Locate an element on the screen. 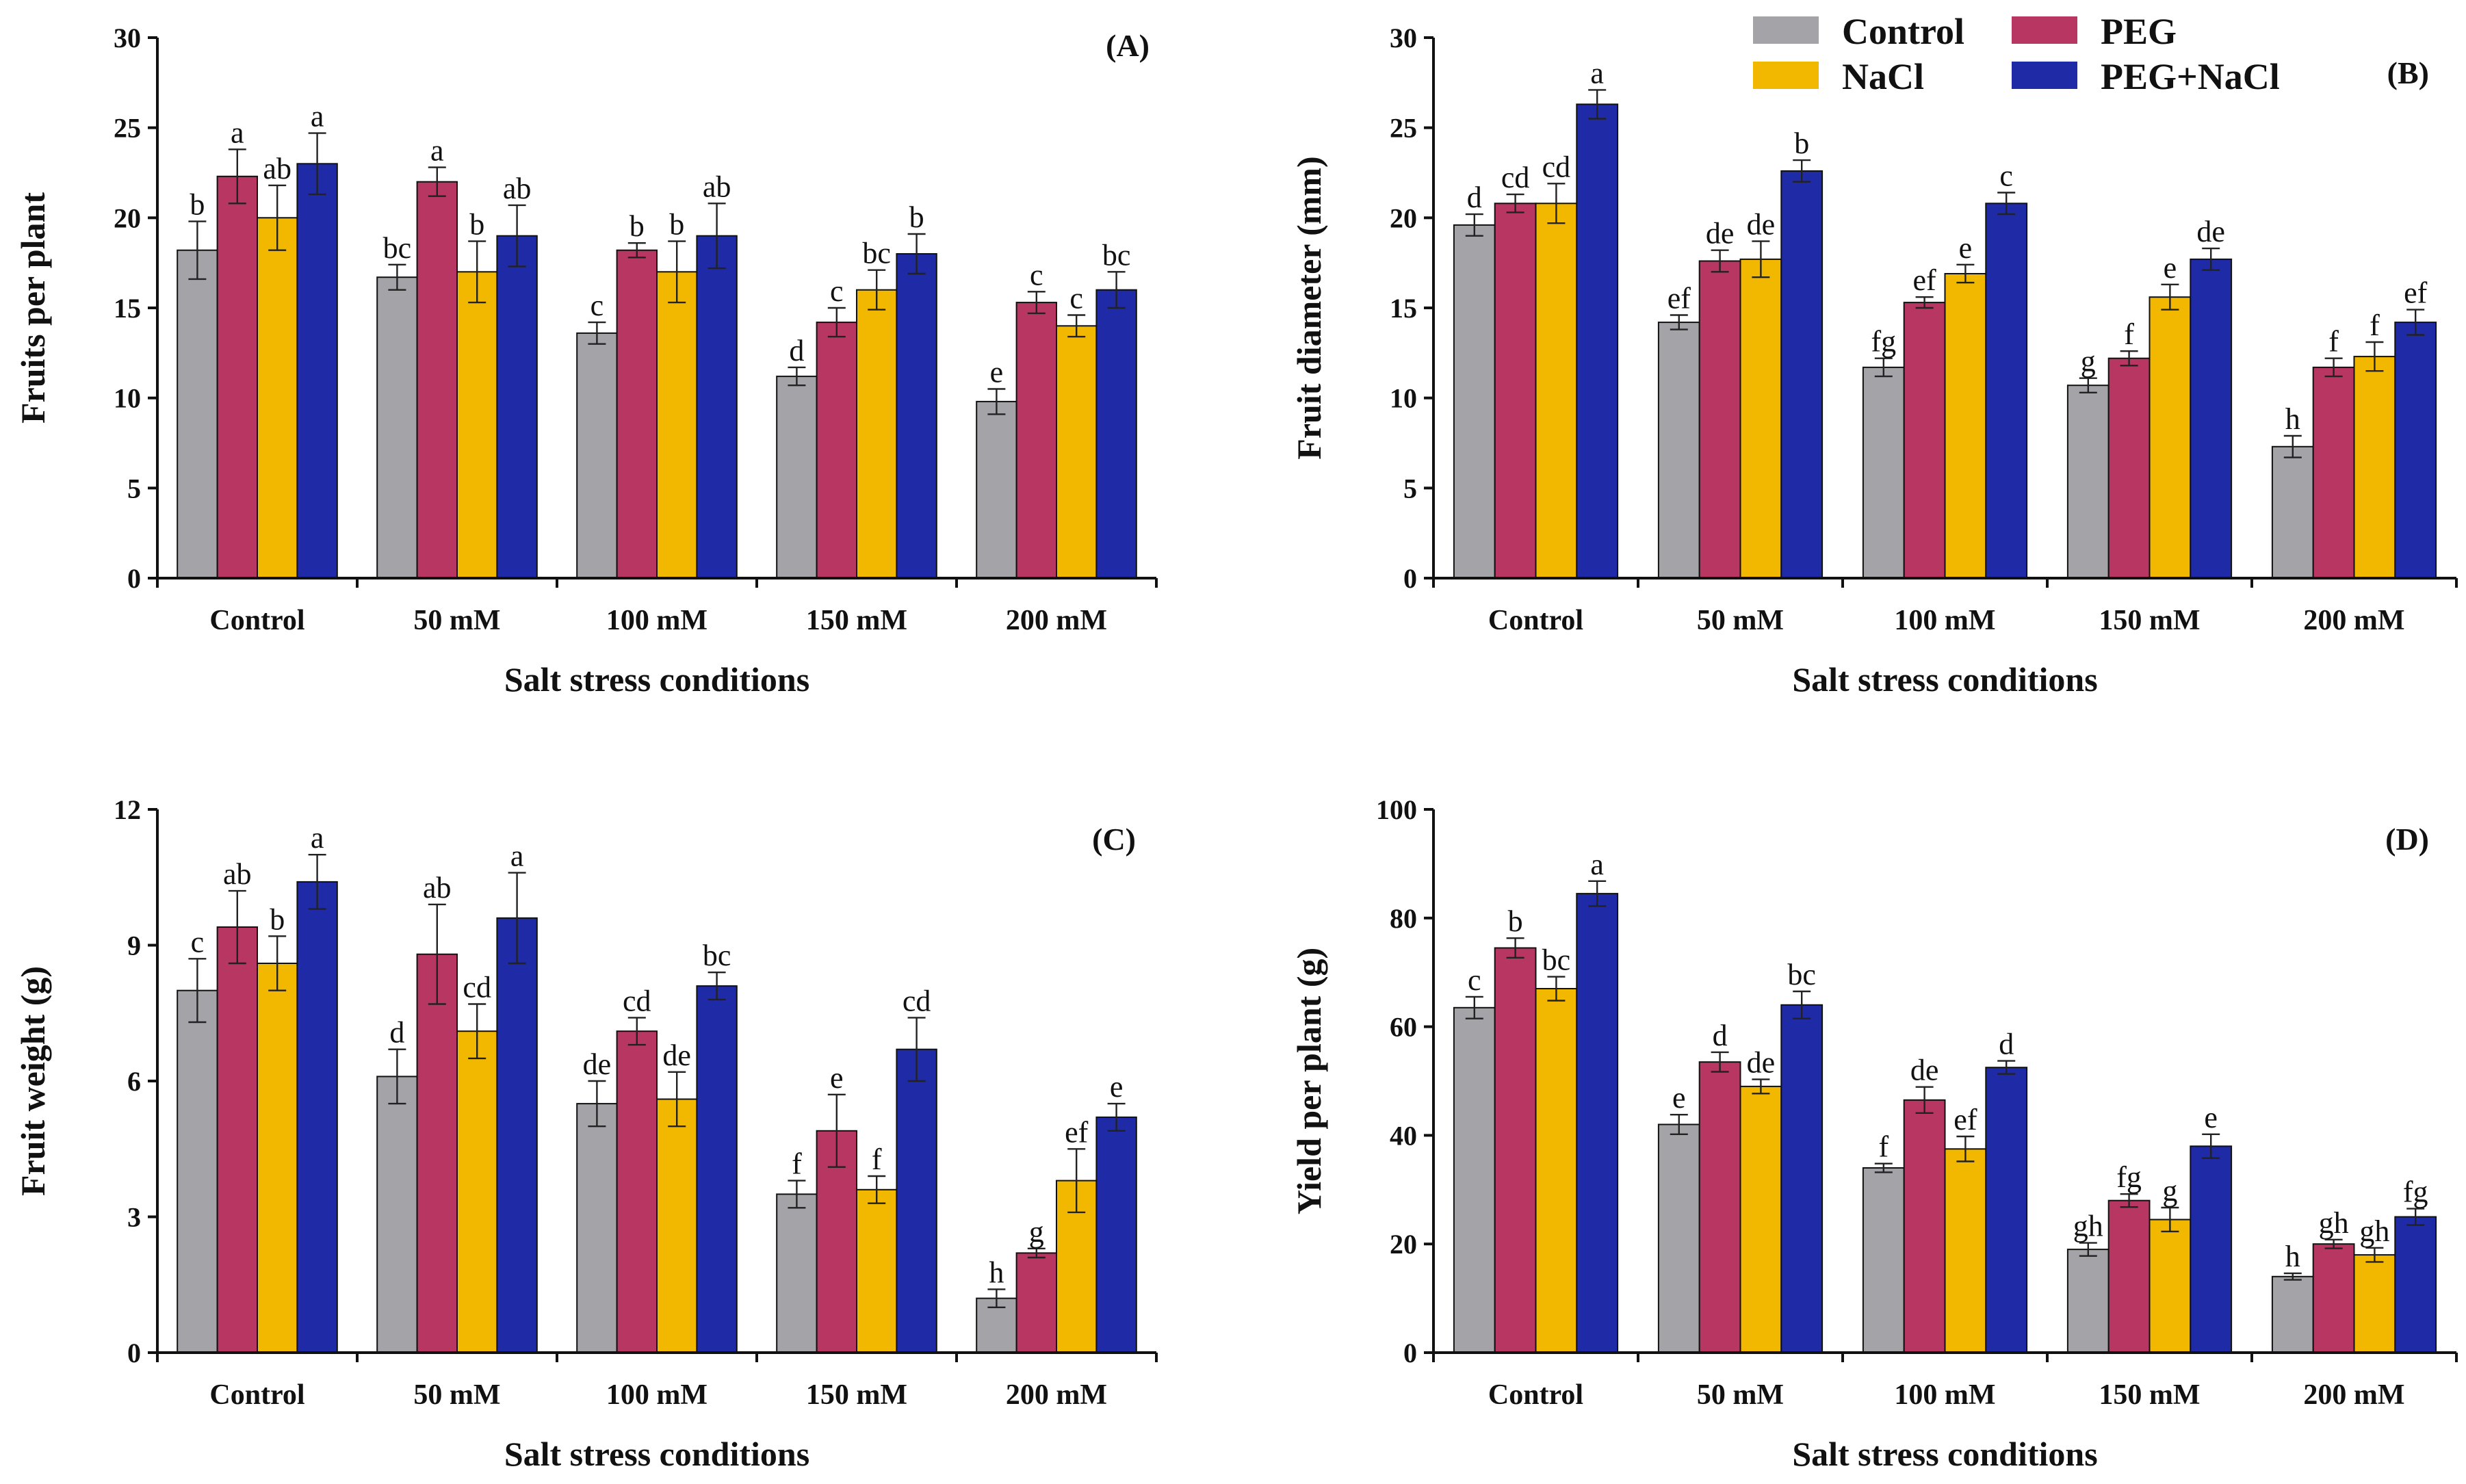  bar-d-peg-100-mm is located at coordinates (1924, 1226).